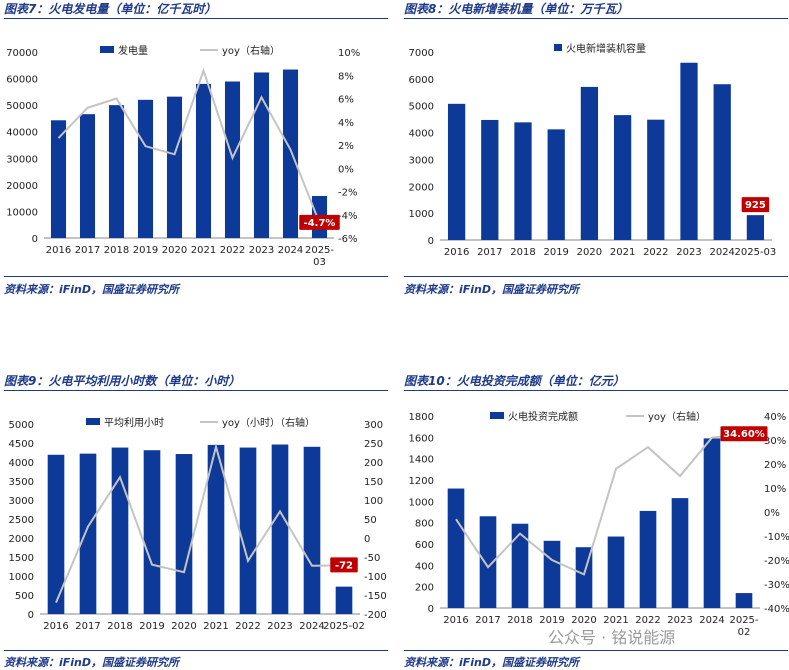 The height and width of the screenshot is (670, 789). I want to click on y-tick-label-left: 800, so click(424, 524).